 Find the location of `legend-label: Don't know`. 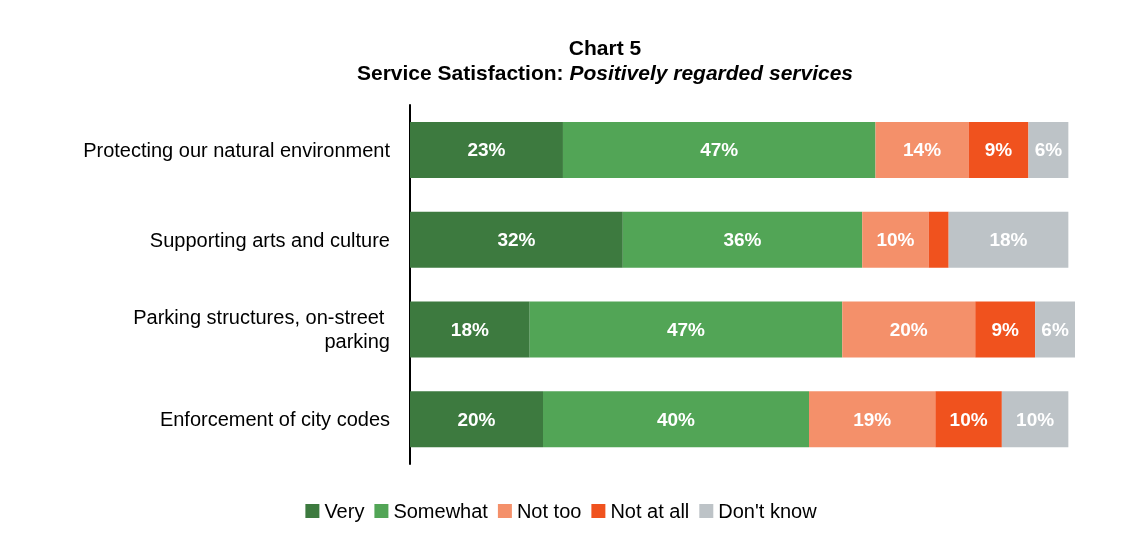

legend-label: Don't know is located at coordinates (768, 511).